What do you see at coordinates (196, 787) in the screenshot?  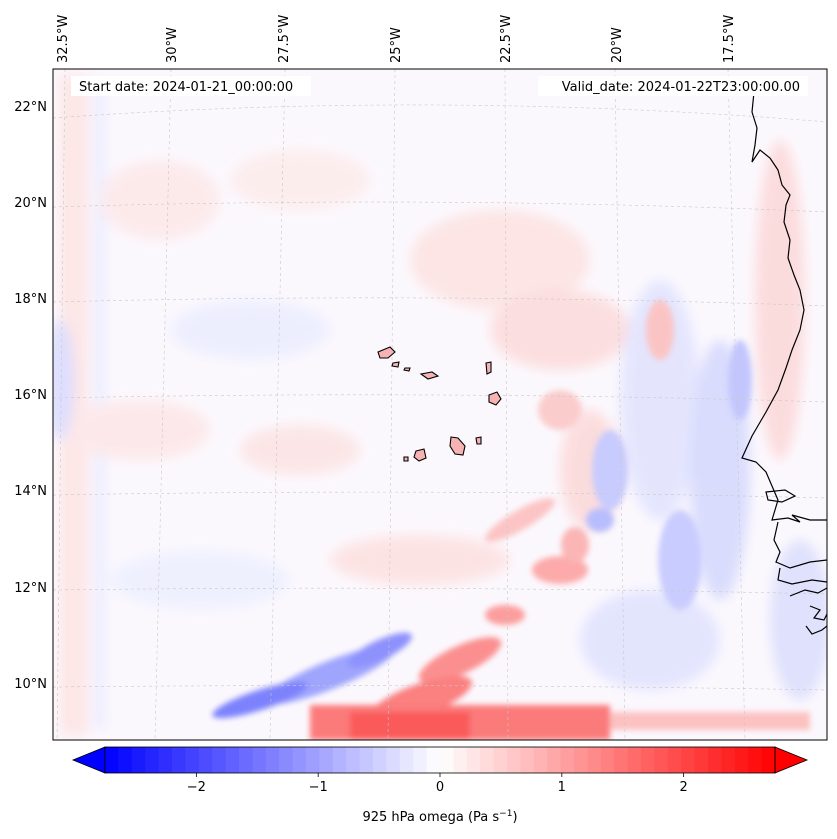 I see `colorbar-tick-label: −2` at bounding box center [196, 787].